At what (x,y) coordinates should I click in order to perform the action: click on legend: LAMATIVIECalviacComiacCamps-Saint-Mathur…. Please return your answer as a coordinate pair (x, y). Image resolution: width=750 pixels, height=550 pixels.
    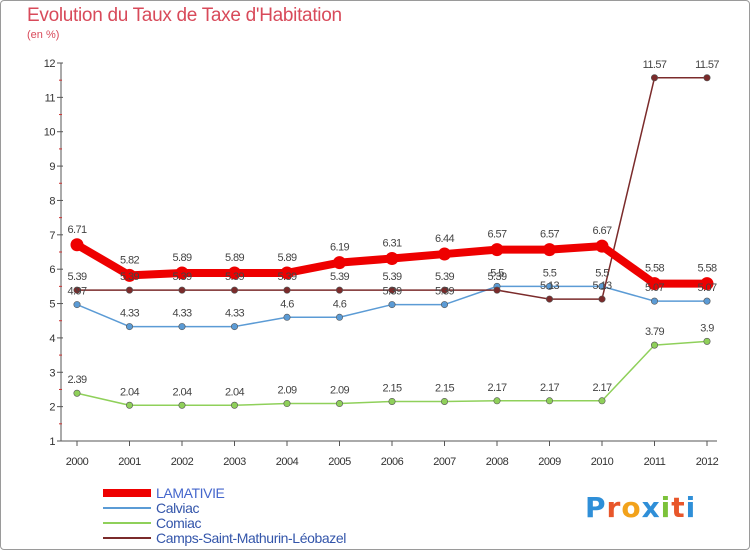
    Looking at the image, I should click on (225, 515).